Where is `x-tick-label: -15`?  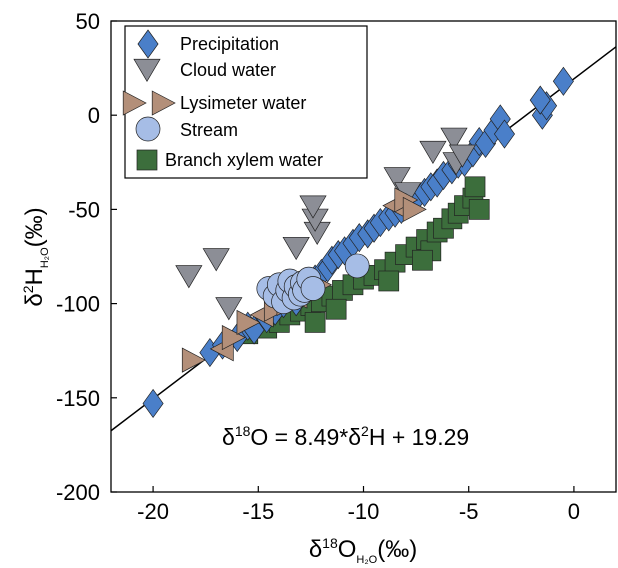
x-tick-label: -15 is located at coordinates (258, 511).